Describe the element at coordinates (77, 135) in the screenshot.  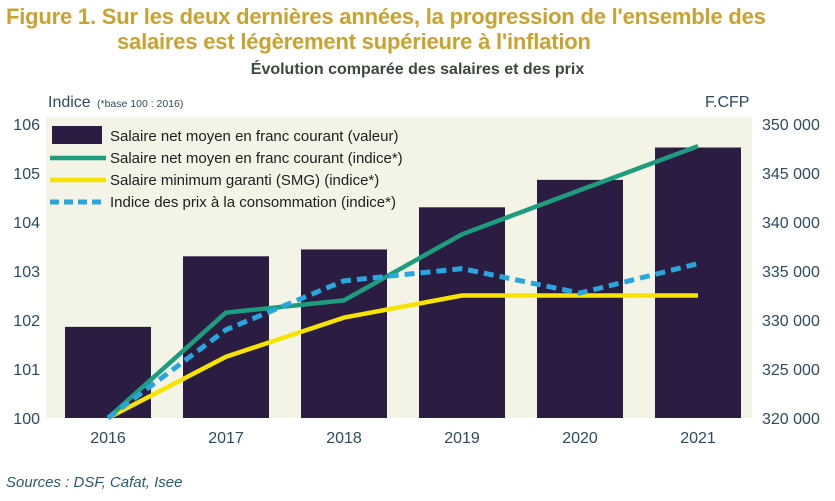
I see `legend-bar-swatch` at that location.